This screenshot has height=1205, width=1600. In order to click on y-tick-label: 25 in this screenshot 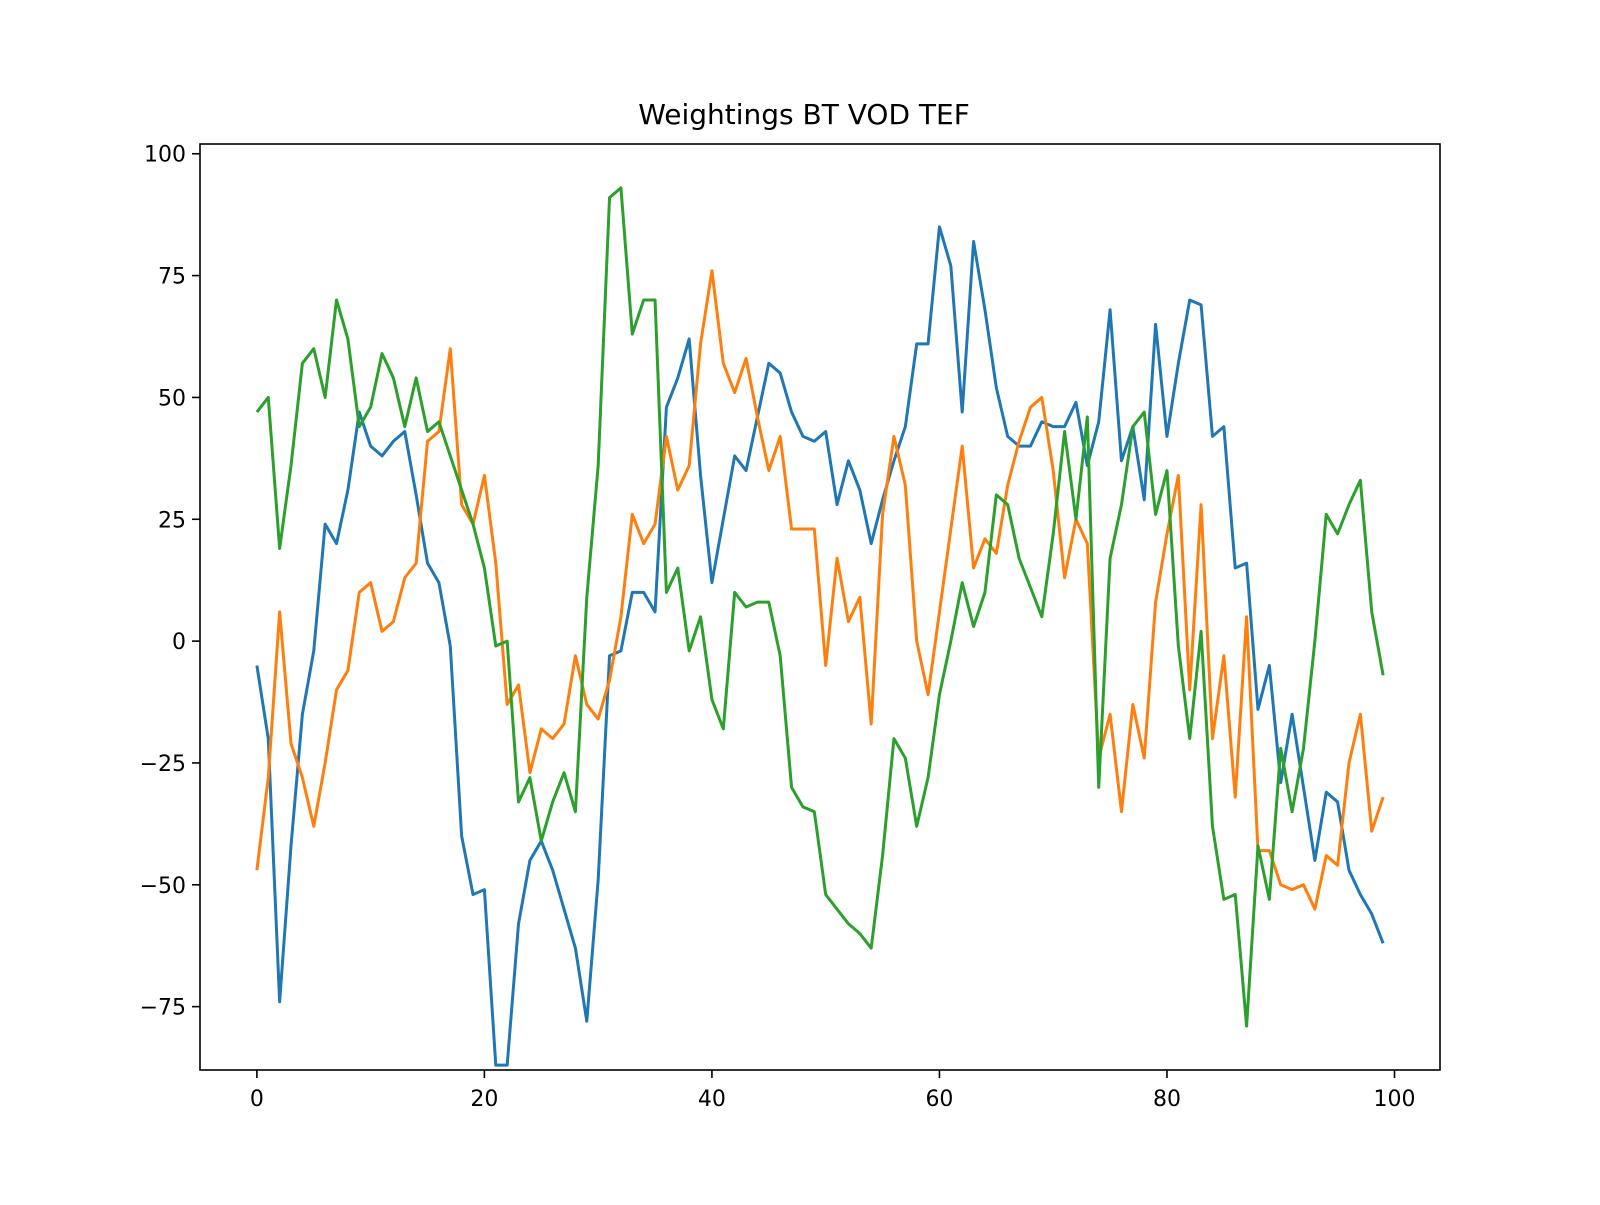, I will do `click(172, 520)`.